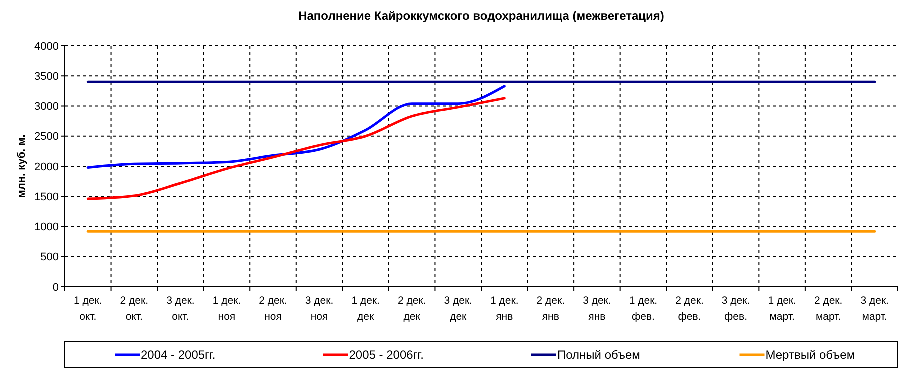 The image size is (911, 377). I want to click on y-tick-label: 4000, so click(46, 46).